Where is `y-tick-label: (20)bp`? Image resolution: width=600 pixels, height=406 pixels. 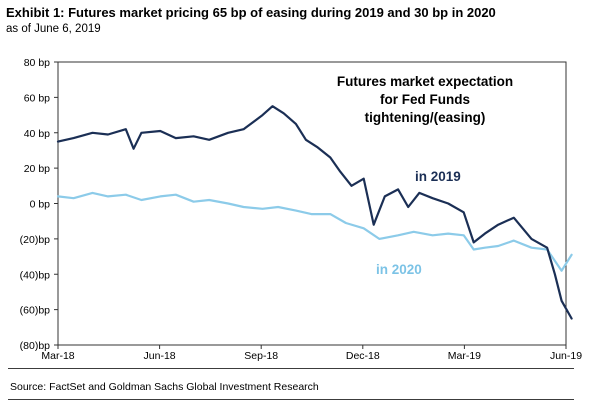
y-tick-label: (20)bp is located at coordinates (35, 240).